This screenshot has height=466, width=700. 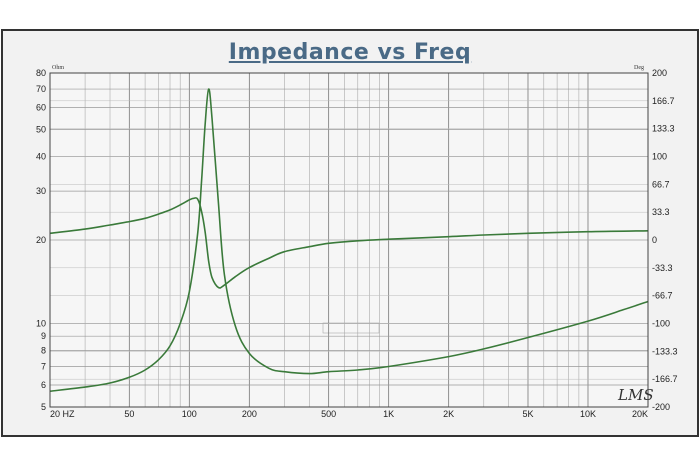 I want to click on x-tick-label: 2K, so click(x=448, y=414).